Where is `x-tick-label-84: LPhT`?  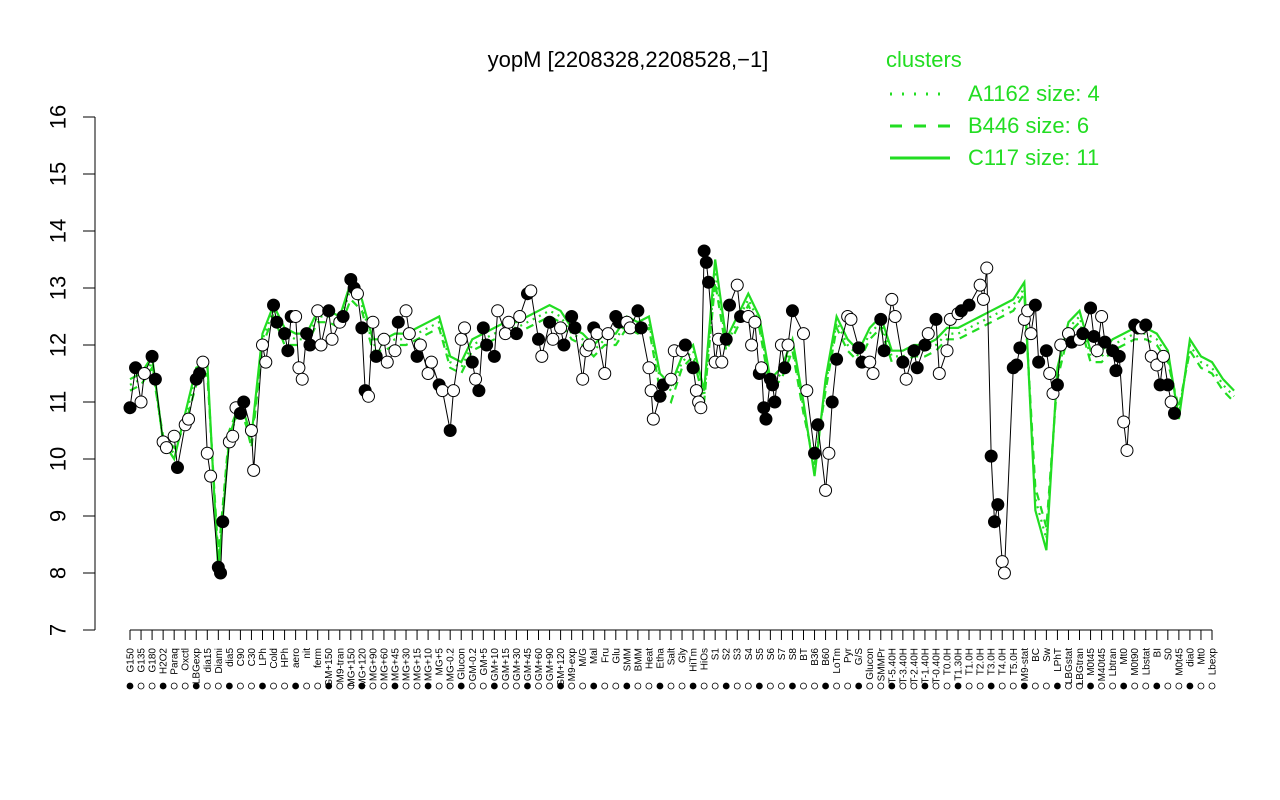 x-tick-label-84: LPhT is located at coordinates (1058, 660).